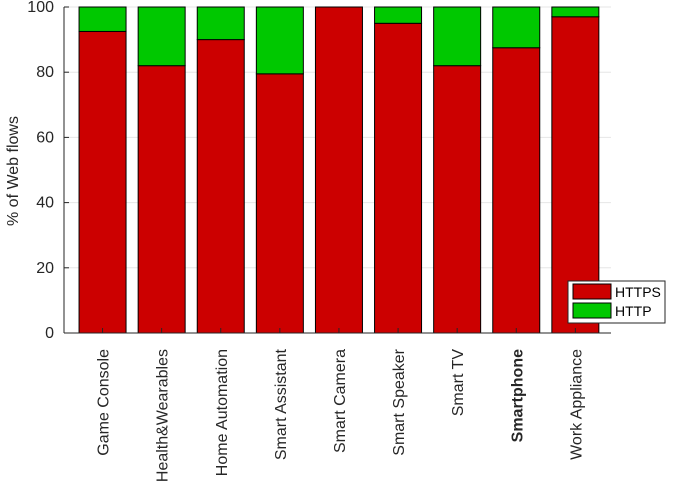  I want to click on bar-https-smartphone, so click(516, 190).